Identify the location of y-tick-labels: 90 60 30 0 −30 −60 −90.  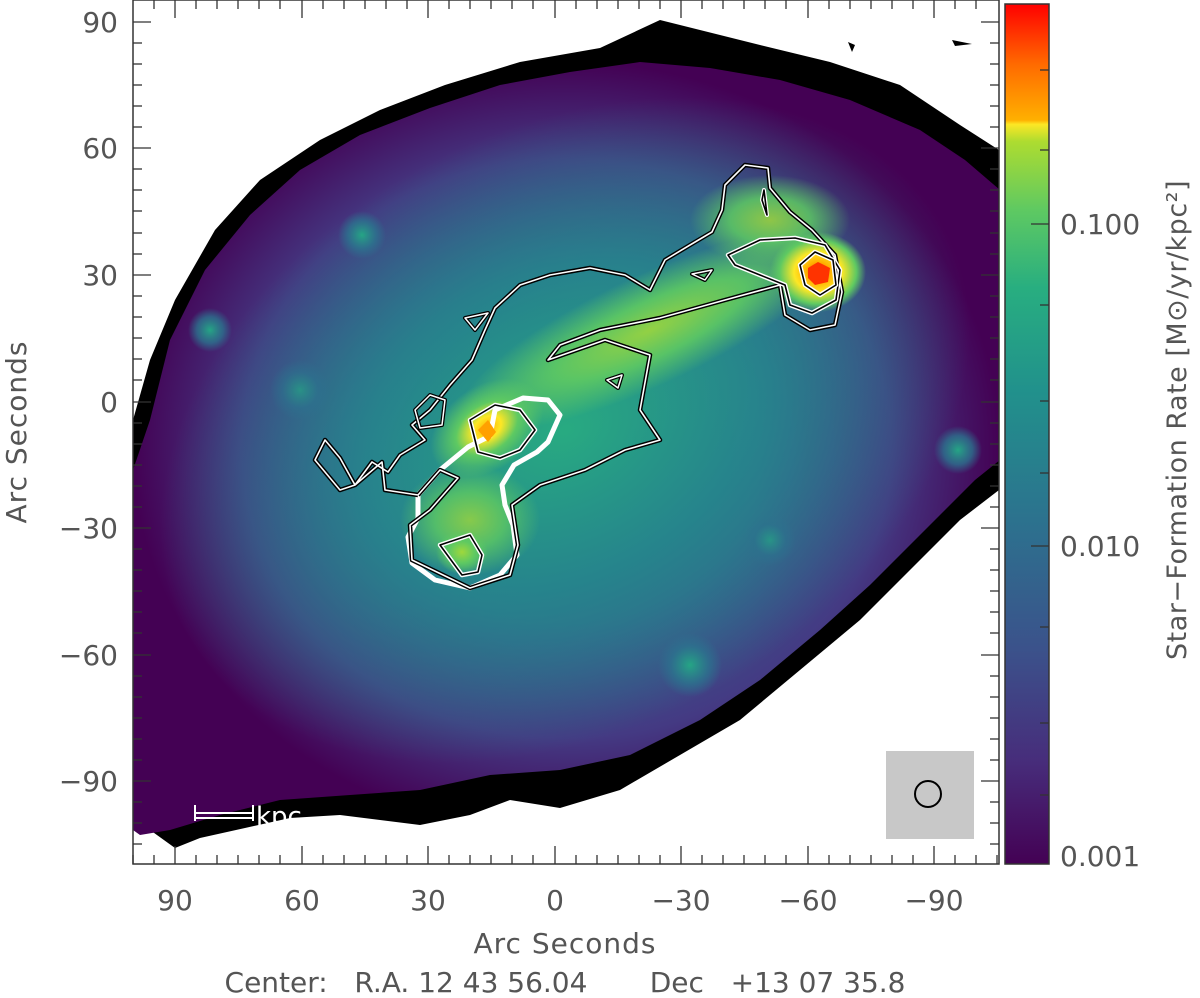
(88, 402).